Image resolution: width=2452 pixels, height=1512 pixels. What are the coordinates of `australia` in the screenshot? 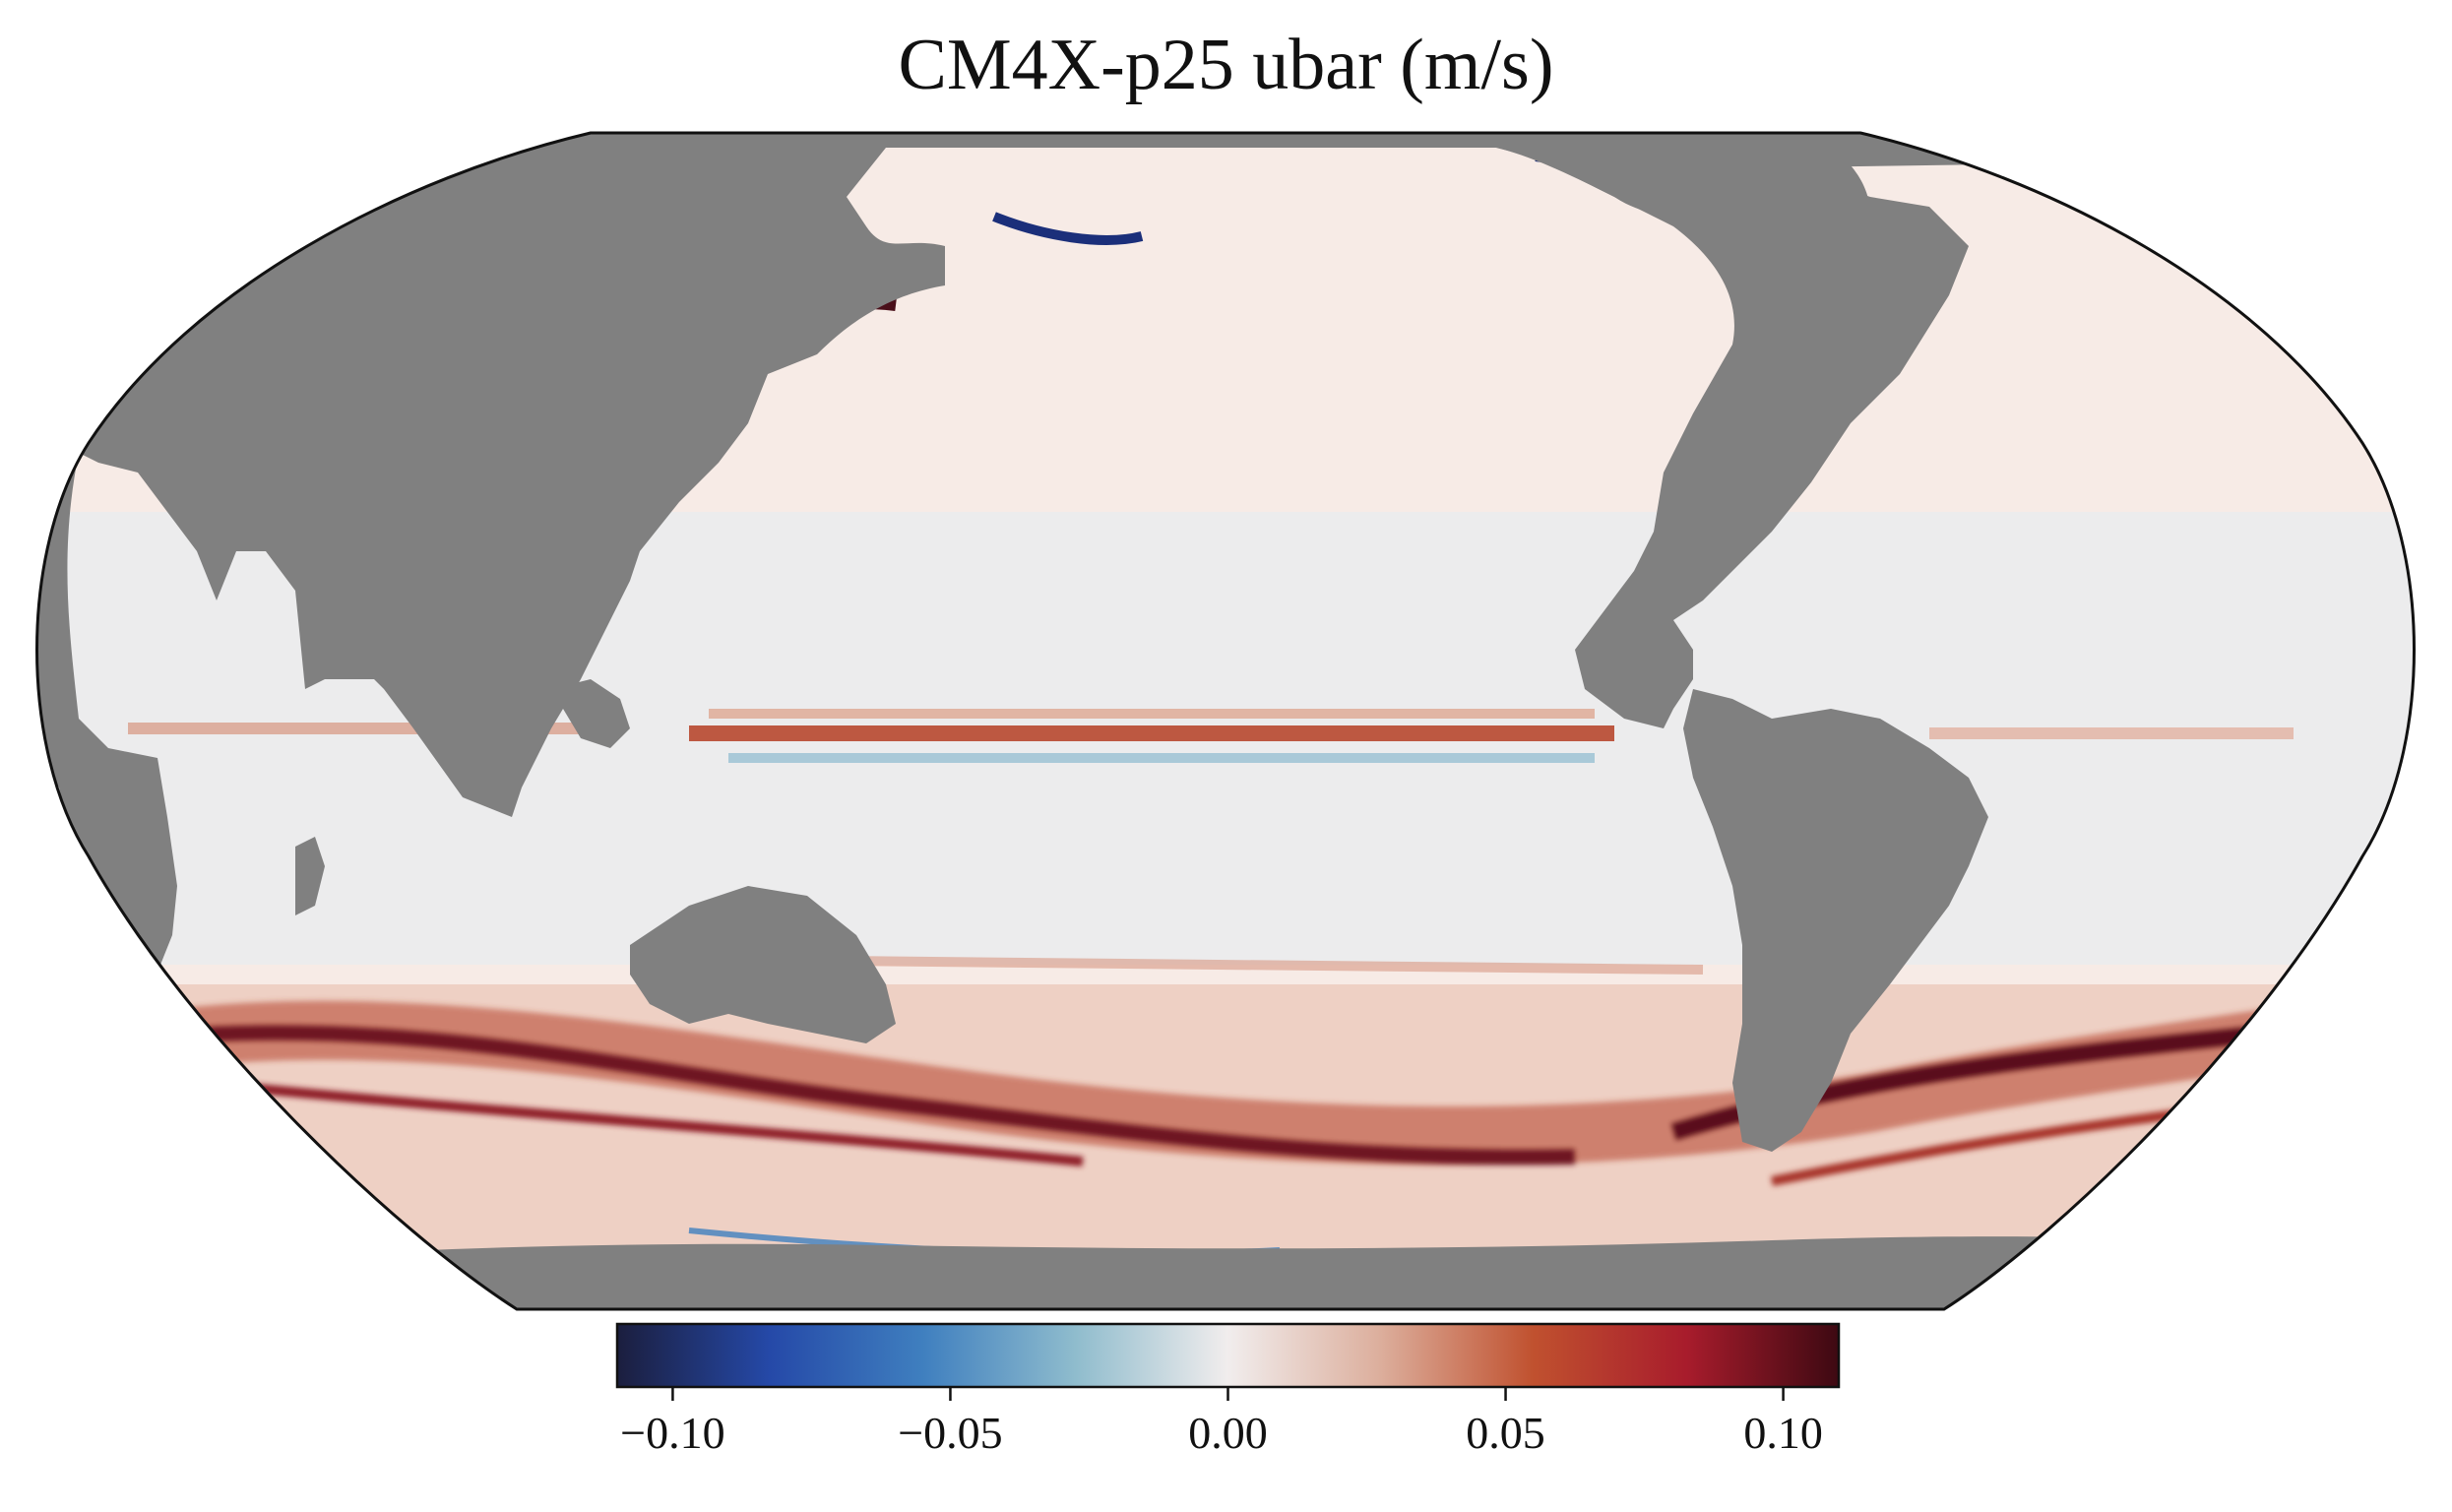 It's located at (763, 964).